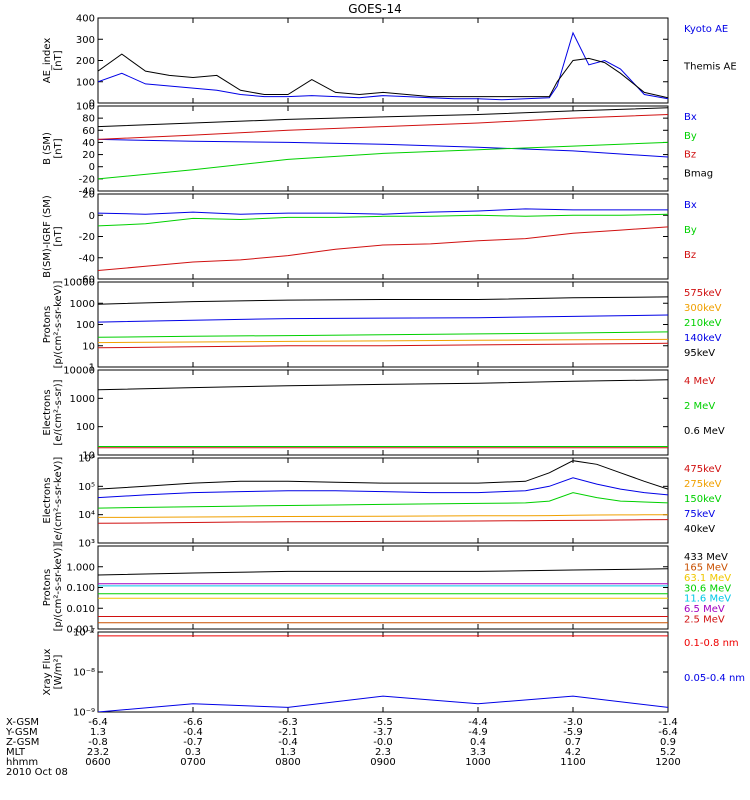 The image size is (750, 800). What do you see at coordinates (37, 772) in the screenshot?
I see `ephemeris-date: 2010 Oct 08` at bounding box center [37, 772].